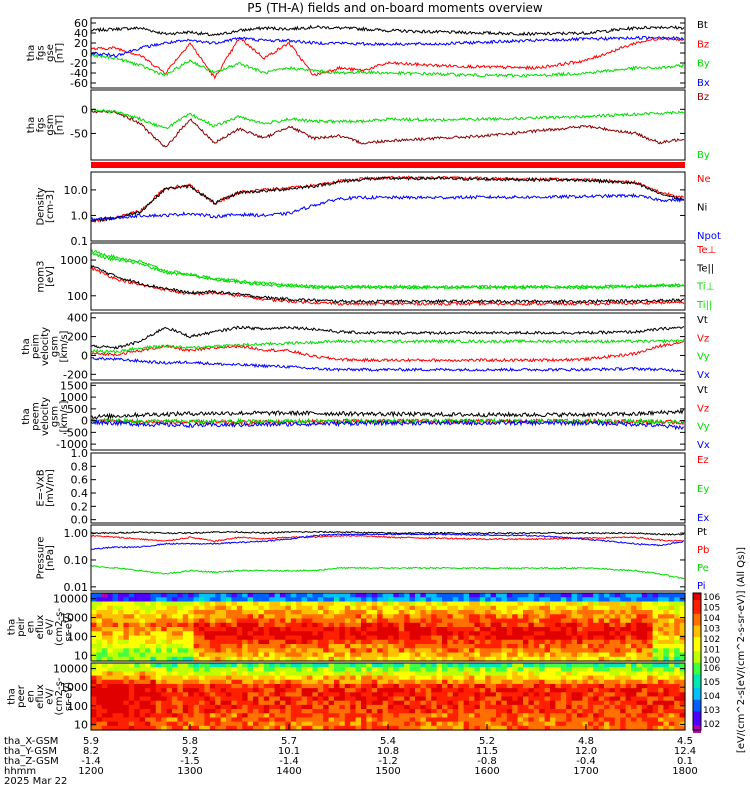 The height and width of the screenshot is (800, 750). Describe the element at coordinates (684, 771) in the screenshot. I see `ephemeris-value: 1800` at that location.